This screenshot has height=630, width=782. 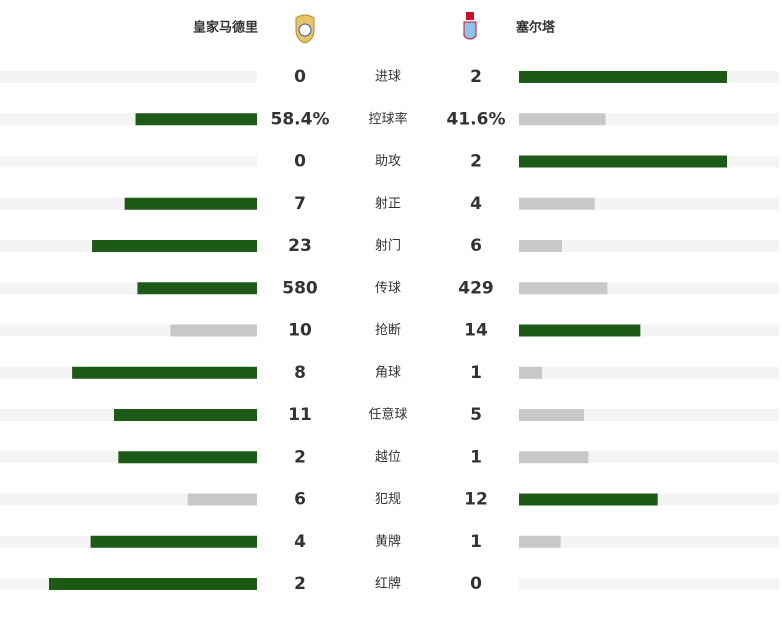 What do you see at coordinates (476, 204) in the screenshot?
I see `away-value: 4` at bounding box center [476, 204].